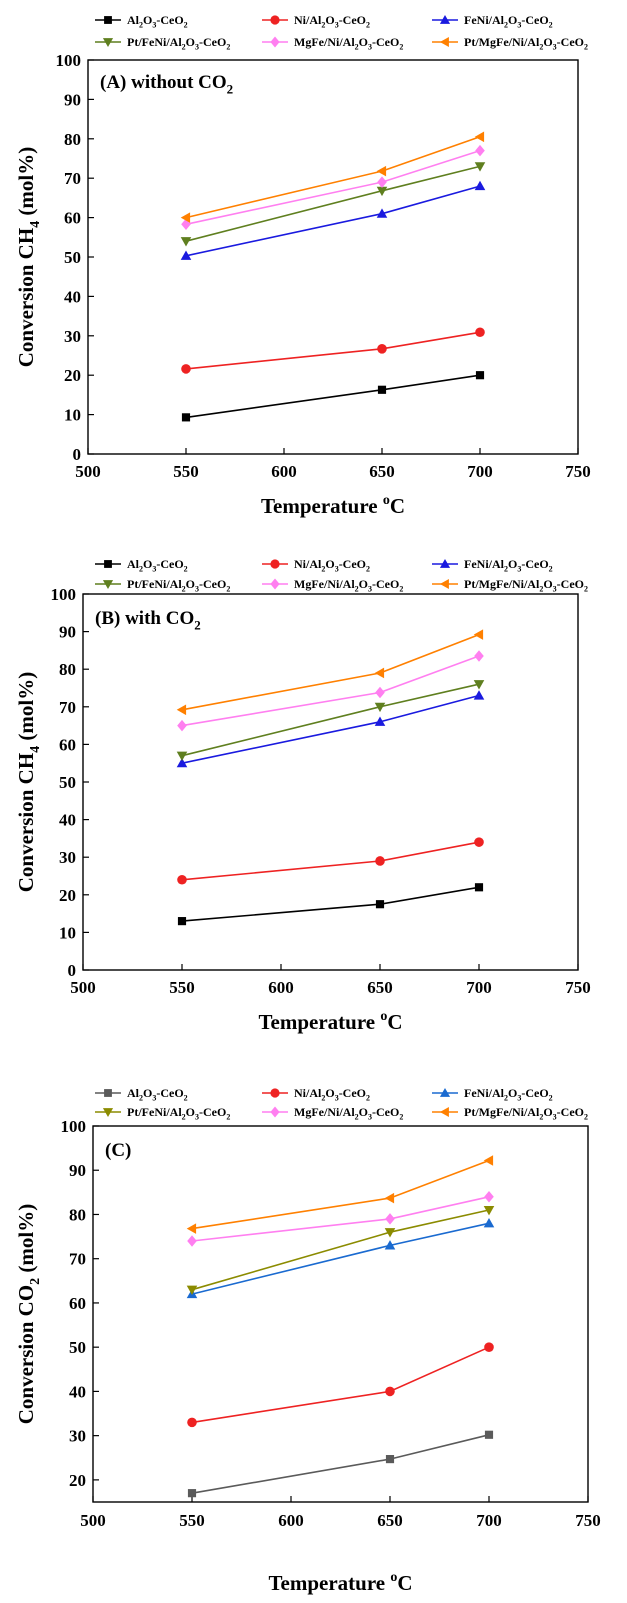 This screenshot has width=627, height=1603. What do you see at coordinates (67, 932) in the screenshot?
I see `y-tick-label: 10` at bounding box center [67, 932].